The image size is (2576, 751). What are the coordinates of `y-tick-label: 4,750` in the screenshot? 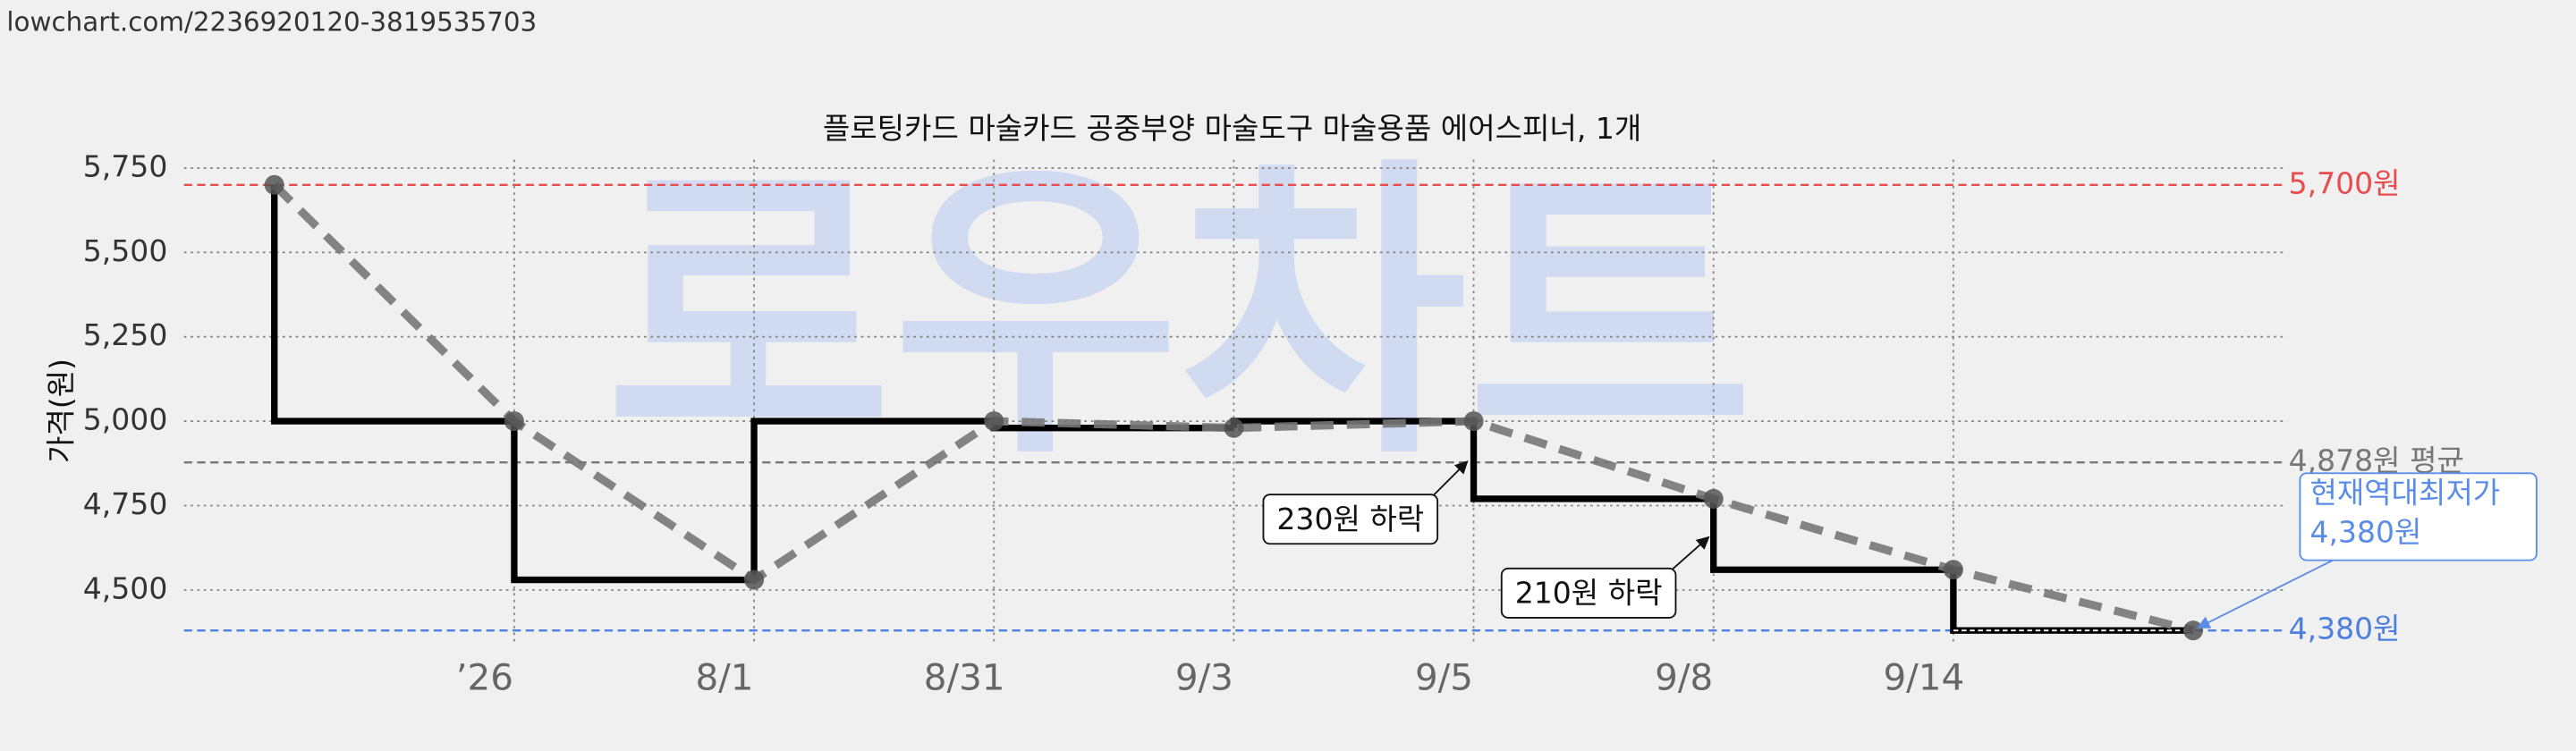 It's located at (125, 504).